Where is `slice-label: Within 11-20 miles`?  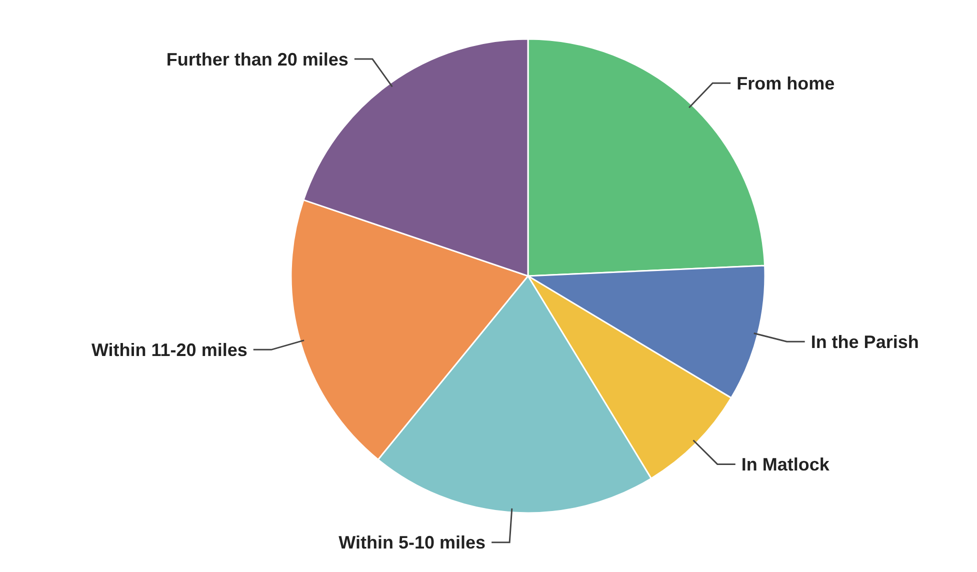
slice-label: Within 11-20 miles is located at coordinates (169, 350).